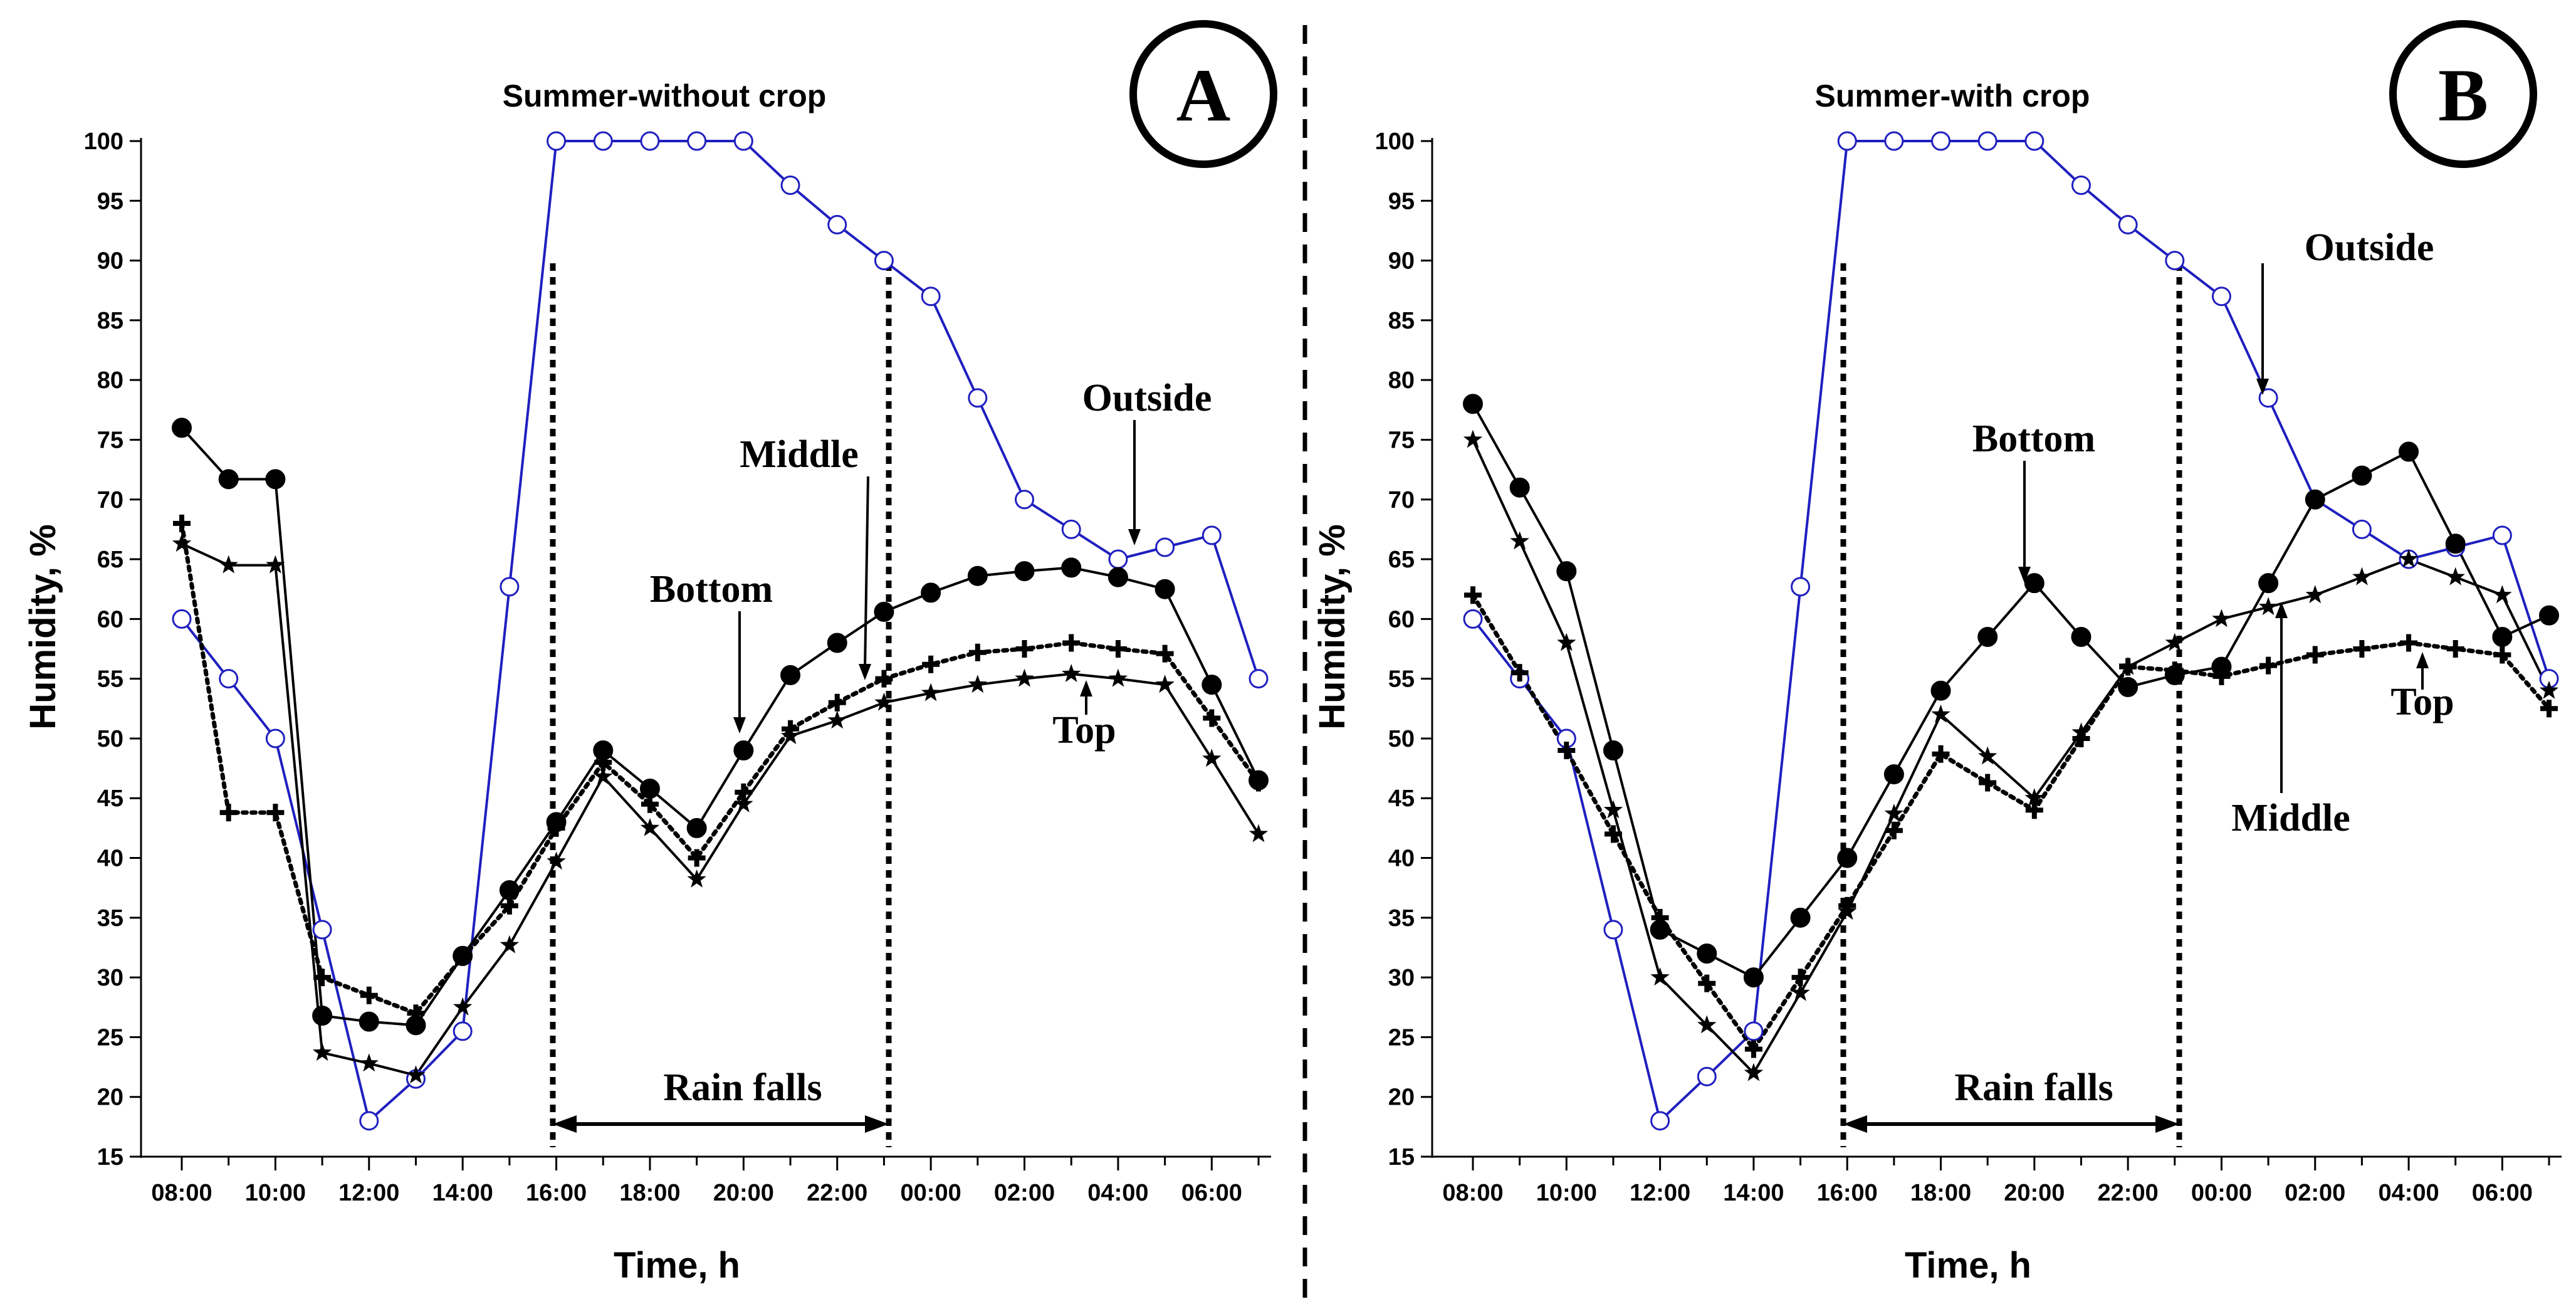  I want to click on annotation-arrow-head-b, so click(2422, 660).